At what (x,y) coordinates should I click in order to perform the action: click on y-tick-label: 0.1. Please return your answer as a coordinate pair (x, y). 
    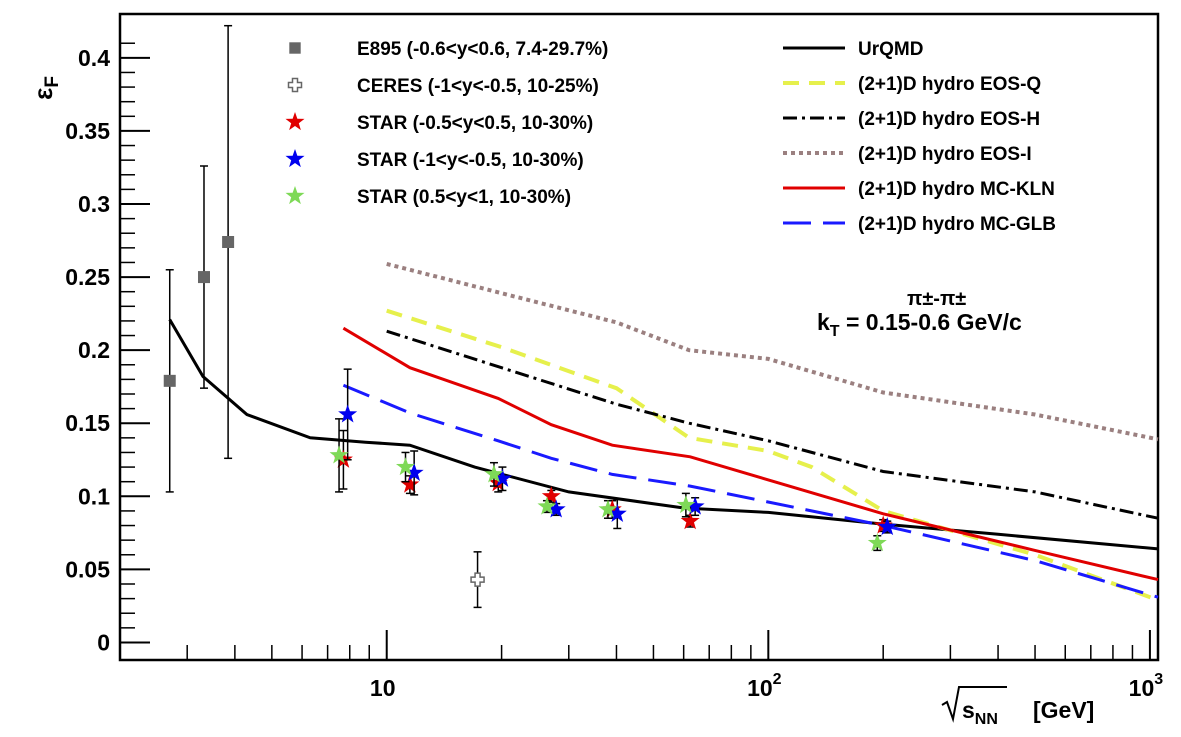
    Looking at the image, I should click on (94, 496).